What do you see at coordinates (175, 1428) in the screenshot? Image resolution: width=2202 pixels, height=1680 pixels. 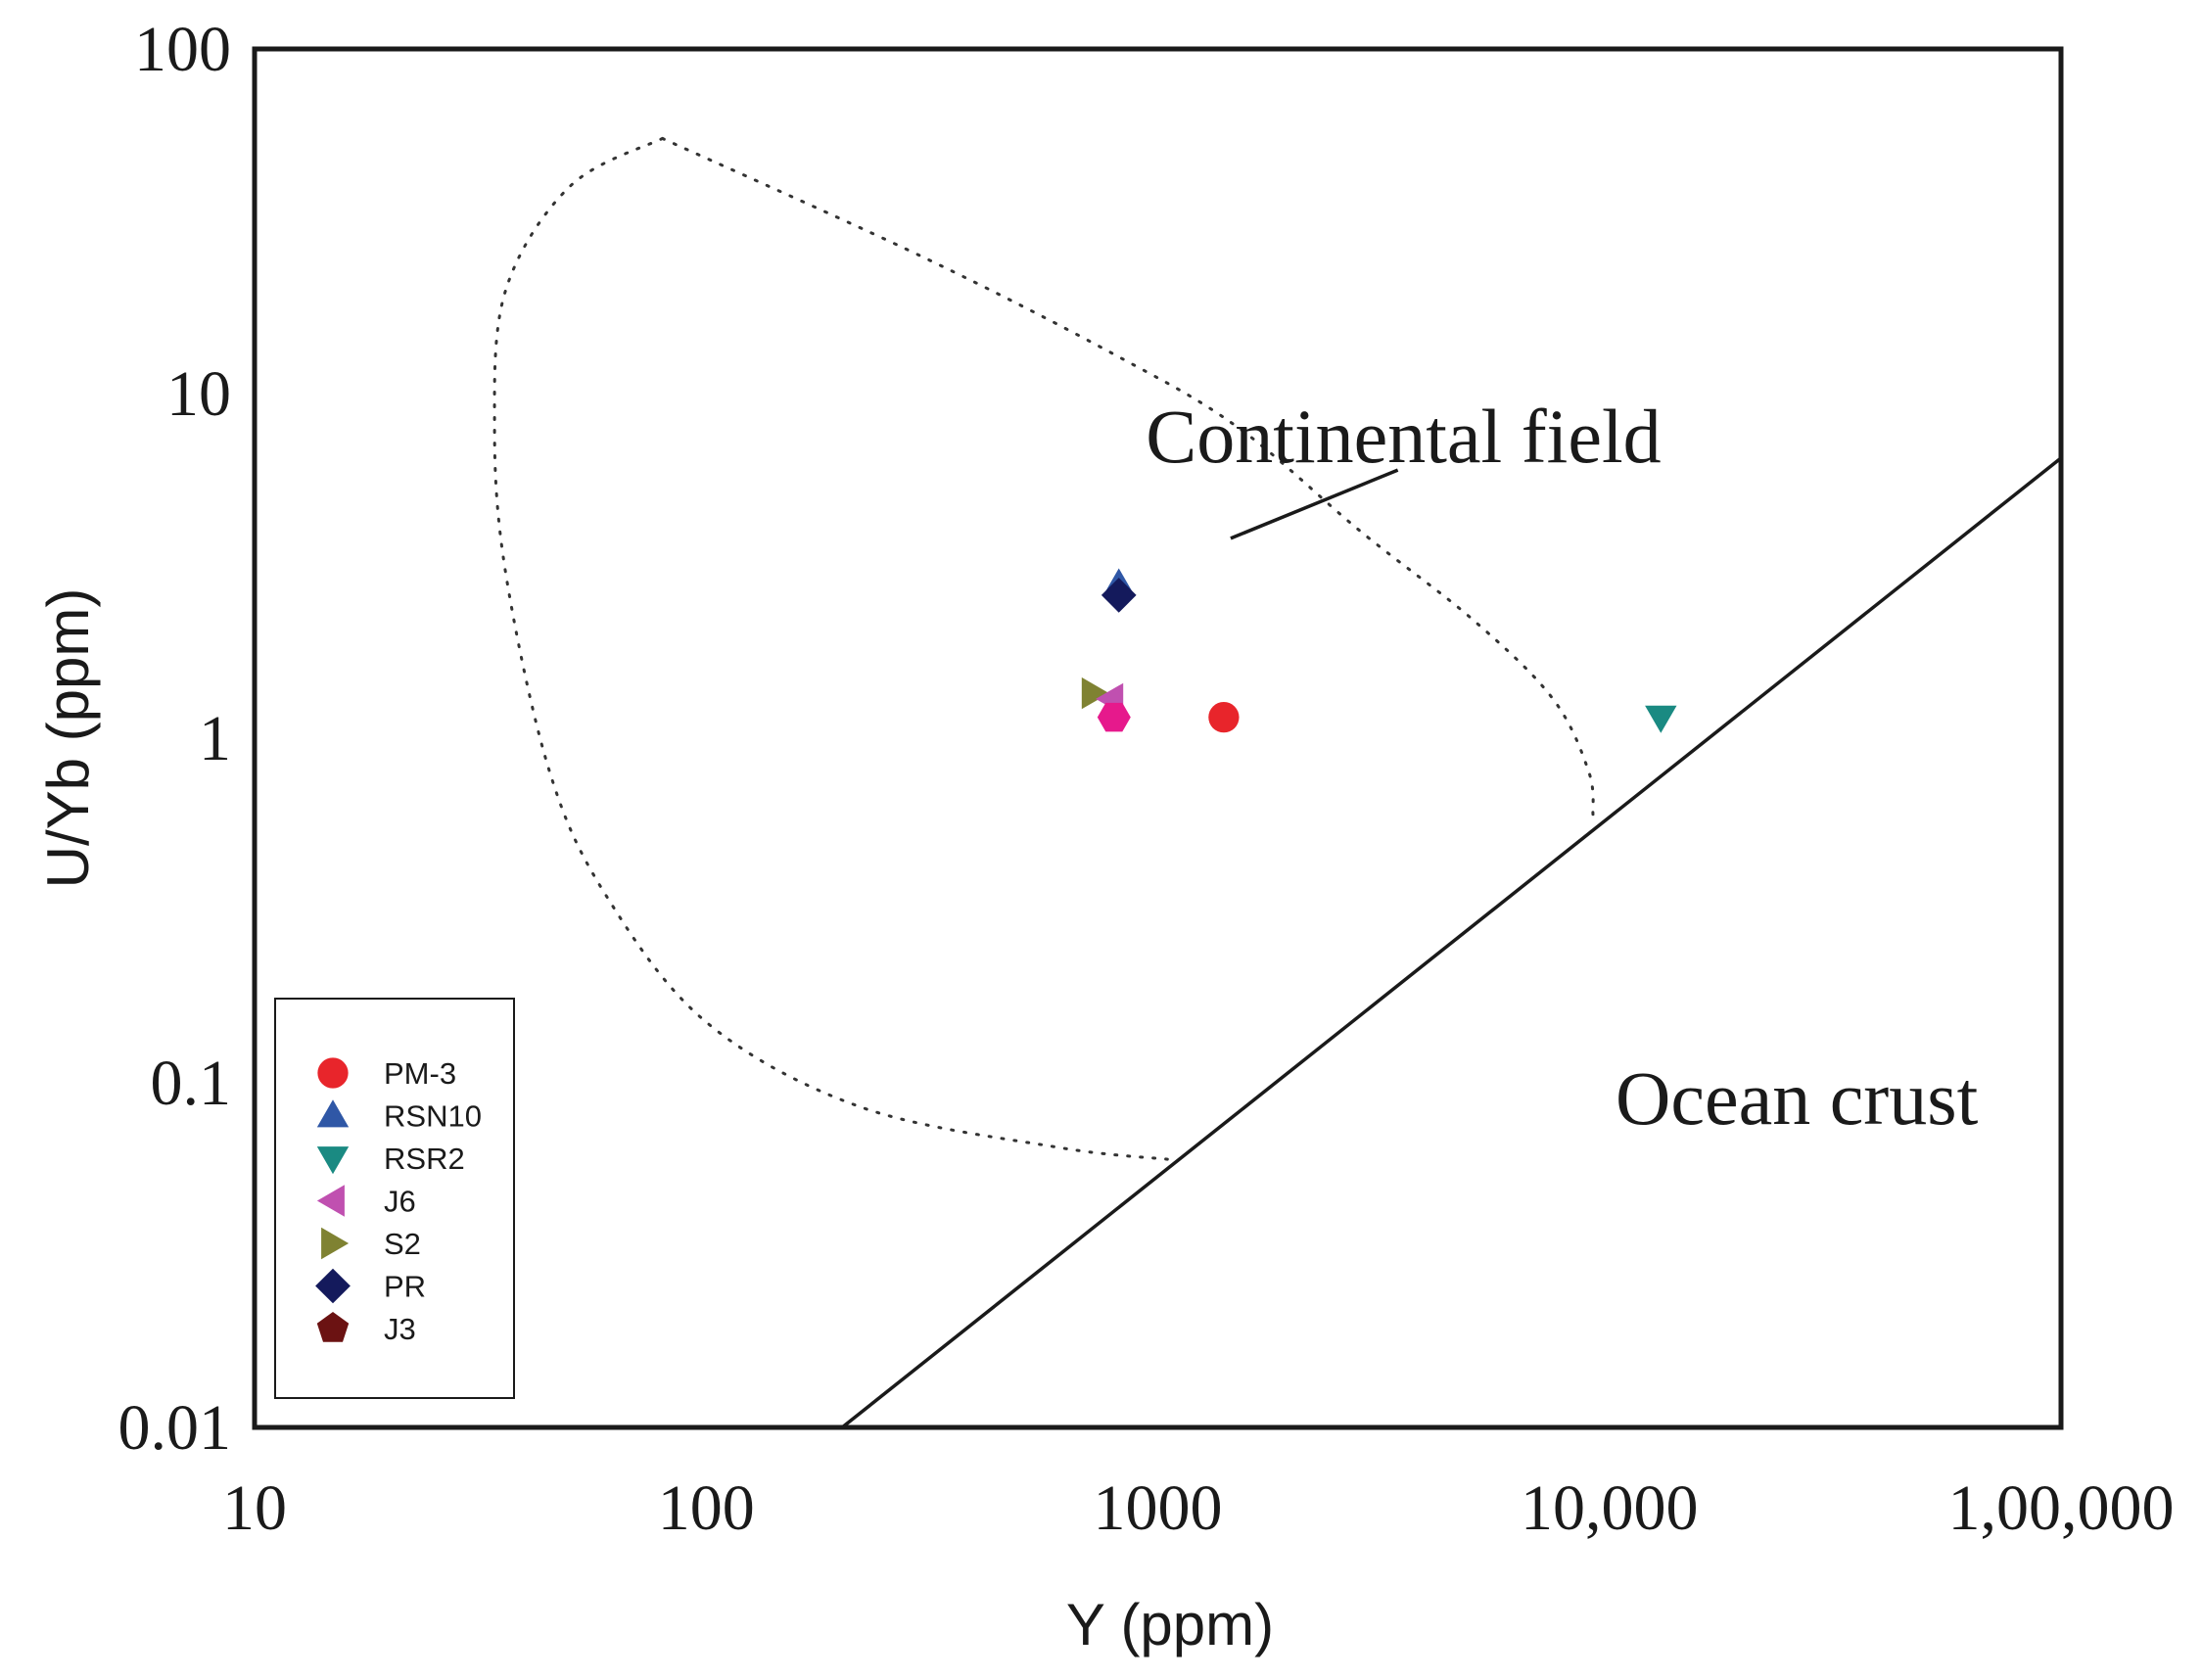 I see `y-tick-label: 0.01` at bounding box center [175, 1428].